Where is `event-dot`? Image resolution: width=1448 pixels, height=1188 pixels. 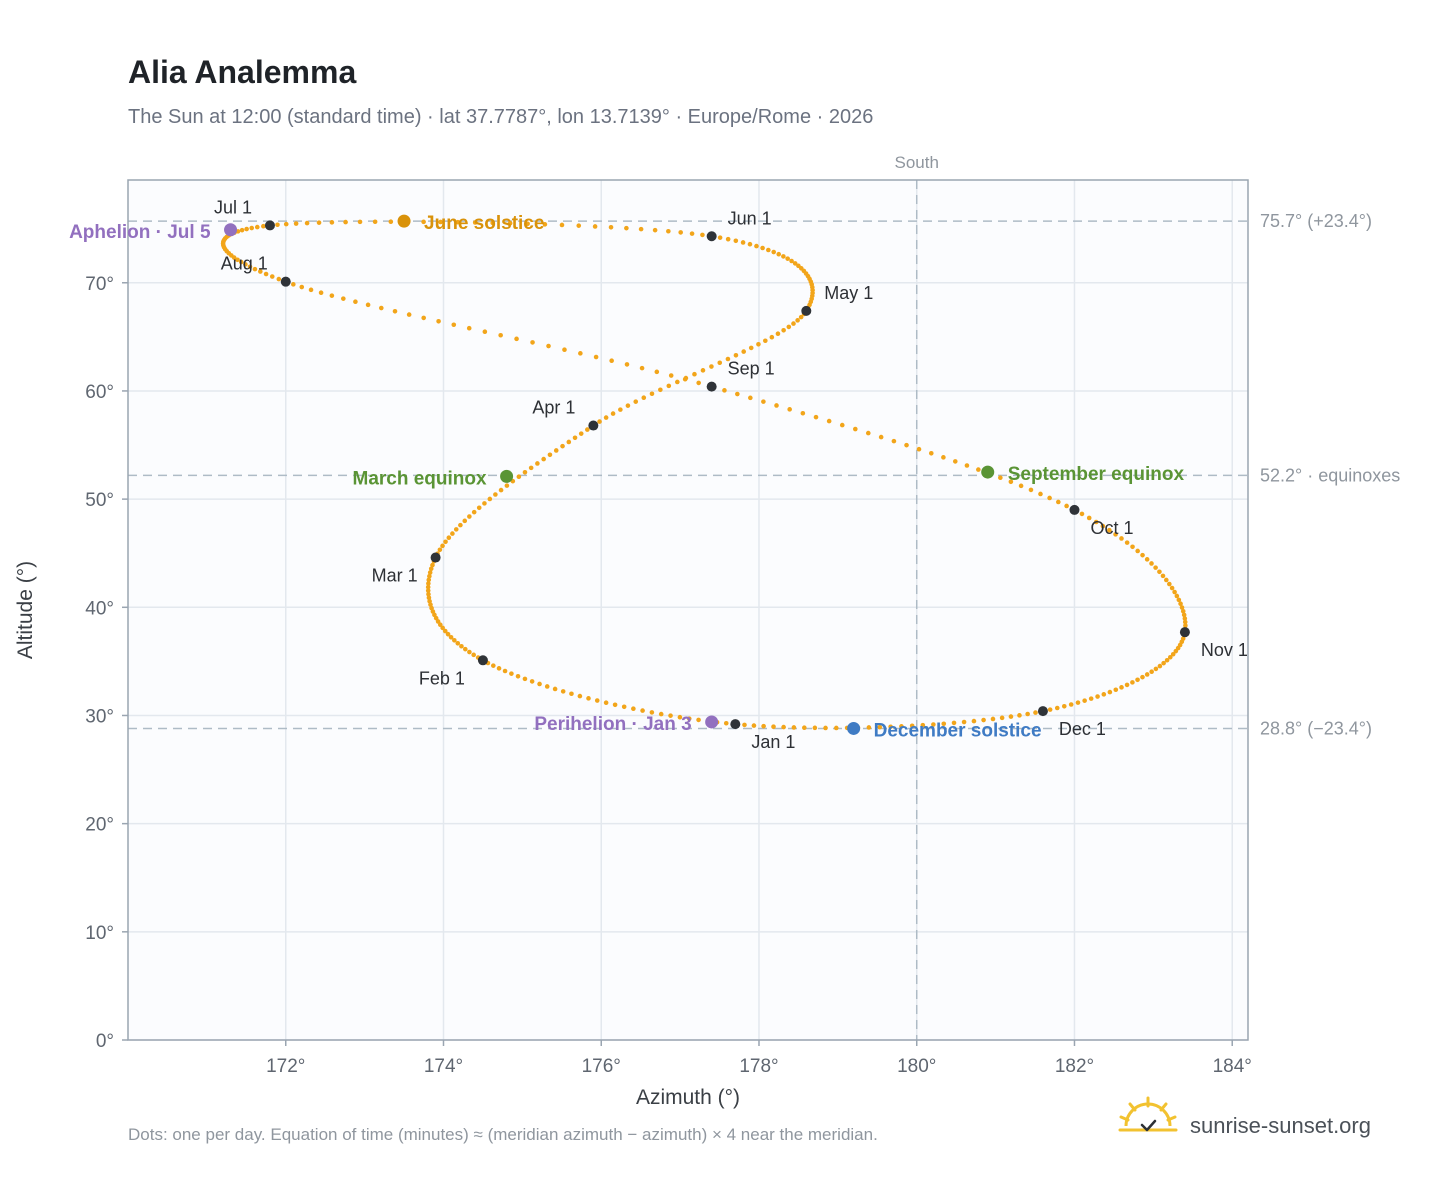 event-dot is located at coordinates (507, 476).